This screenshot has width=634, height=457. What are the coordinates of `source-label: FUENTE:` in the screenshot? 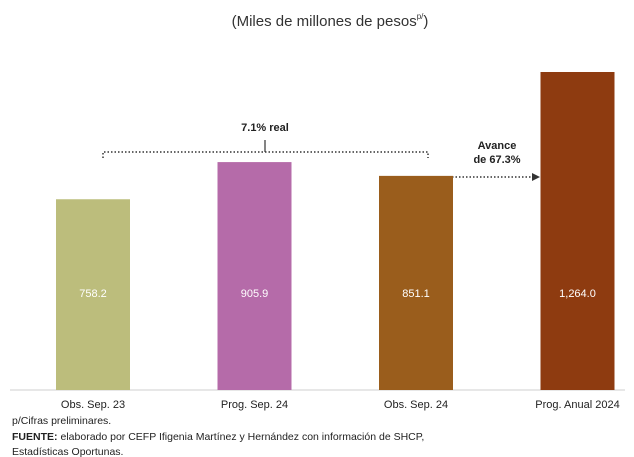 It's located at (35, 437).